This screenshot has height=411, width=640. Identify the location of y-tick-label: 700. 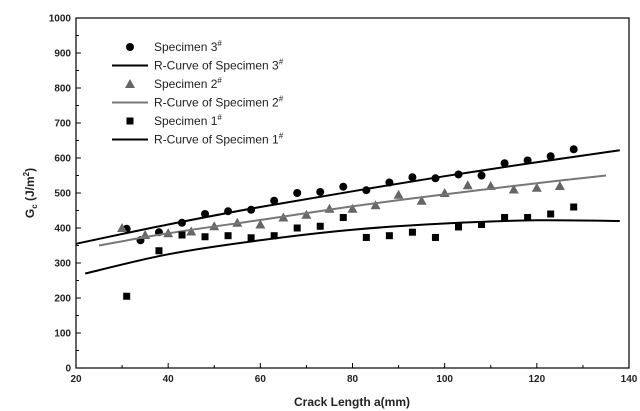
(62, 124).